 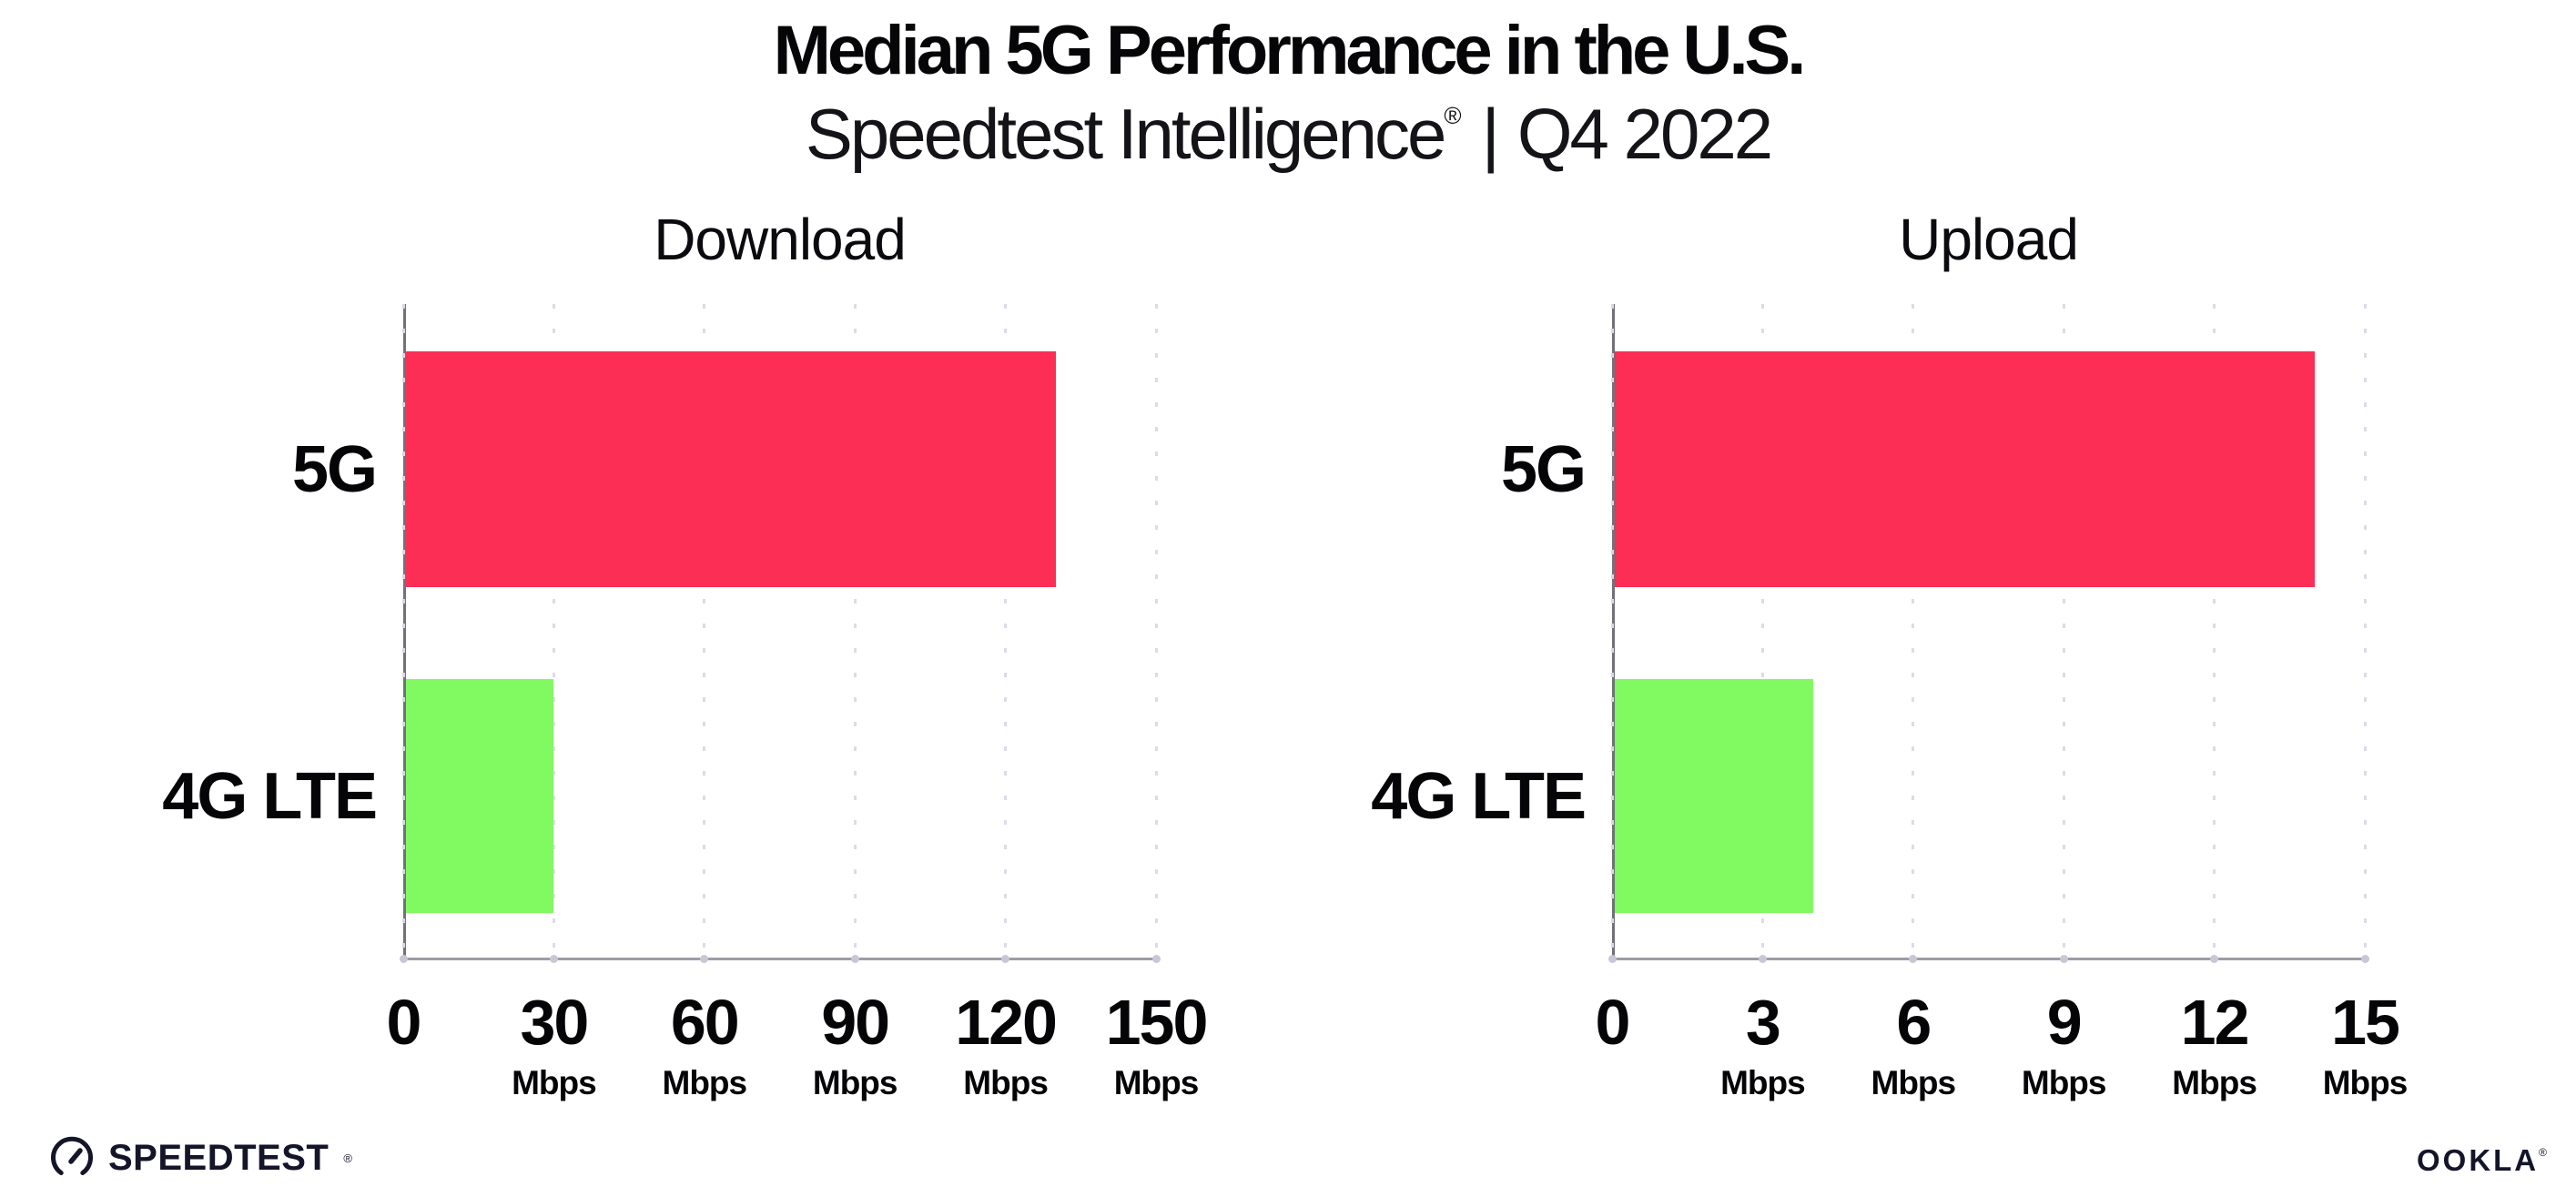 I want to click on subtitle-period: Q4 2022, so click(x=1644, y=134).